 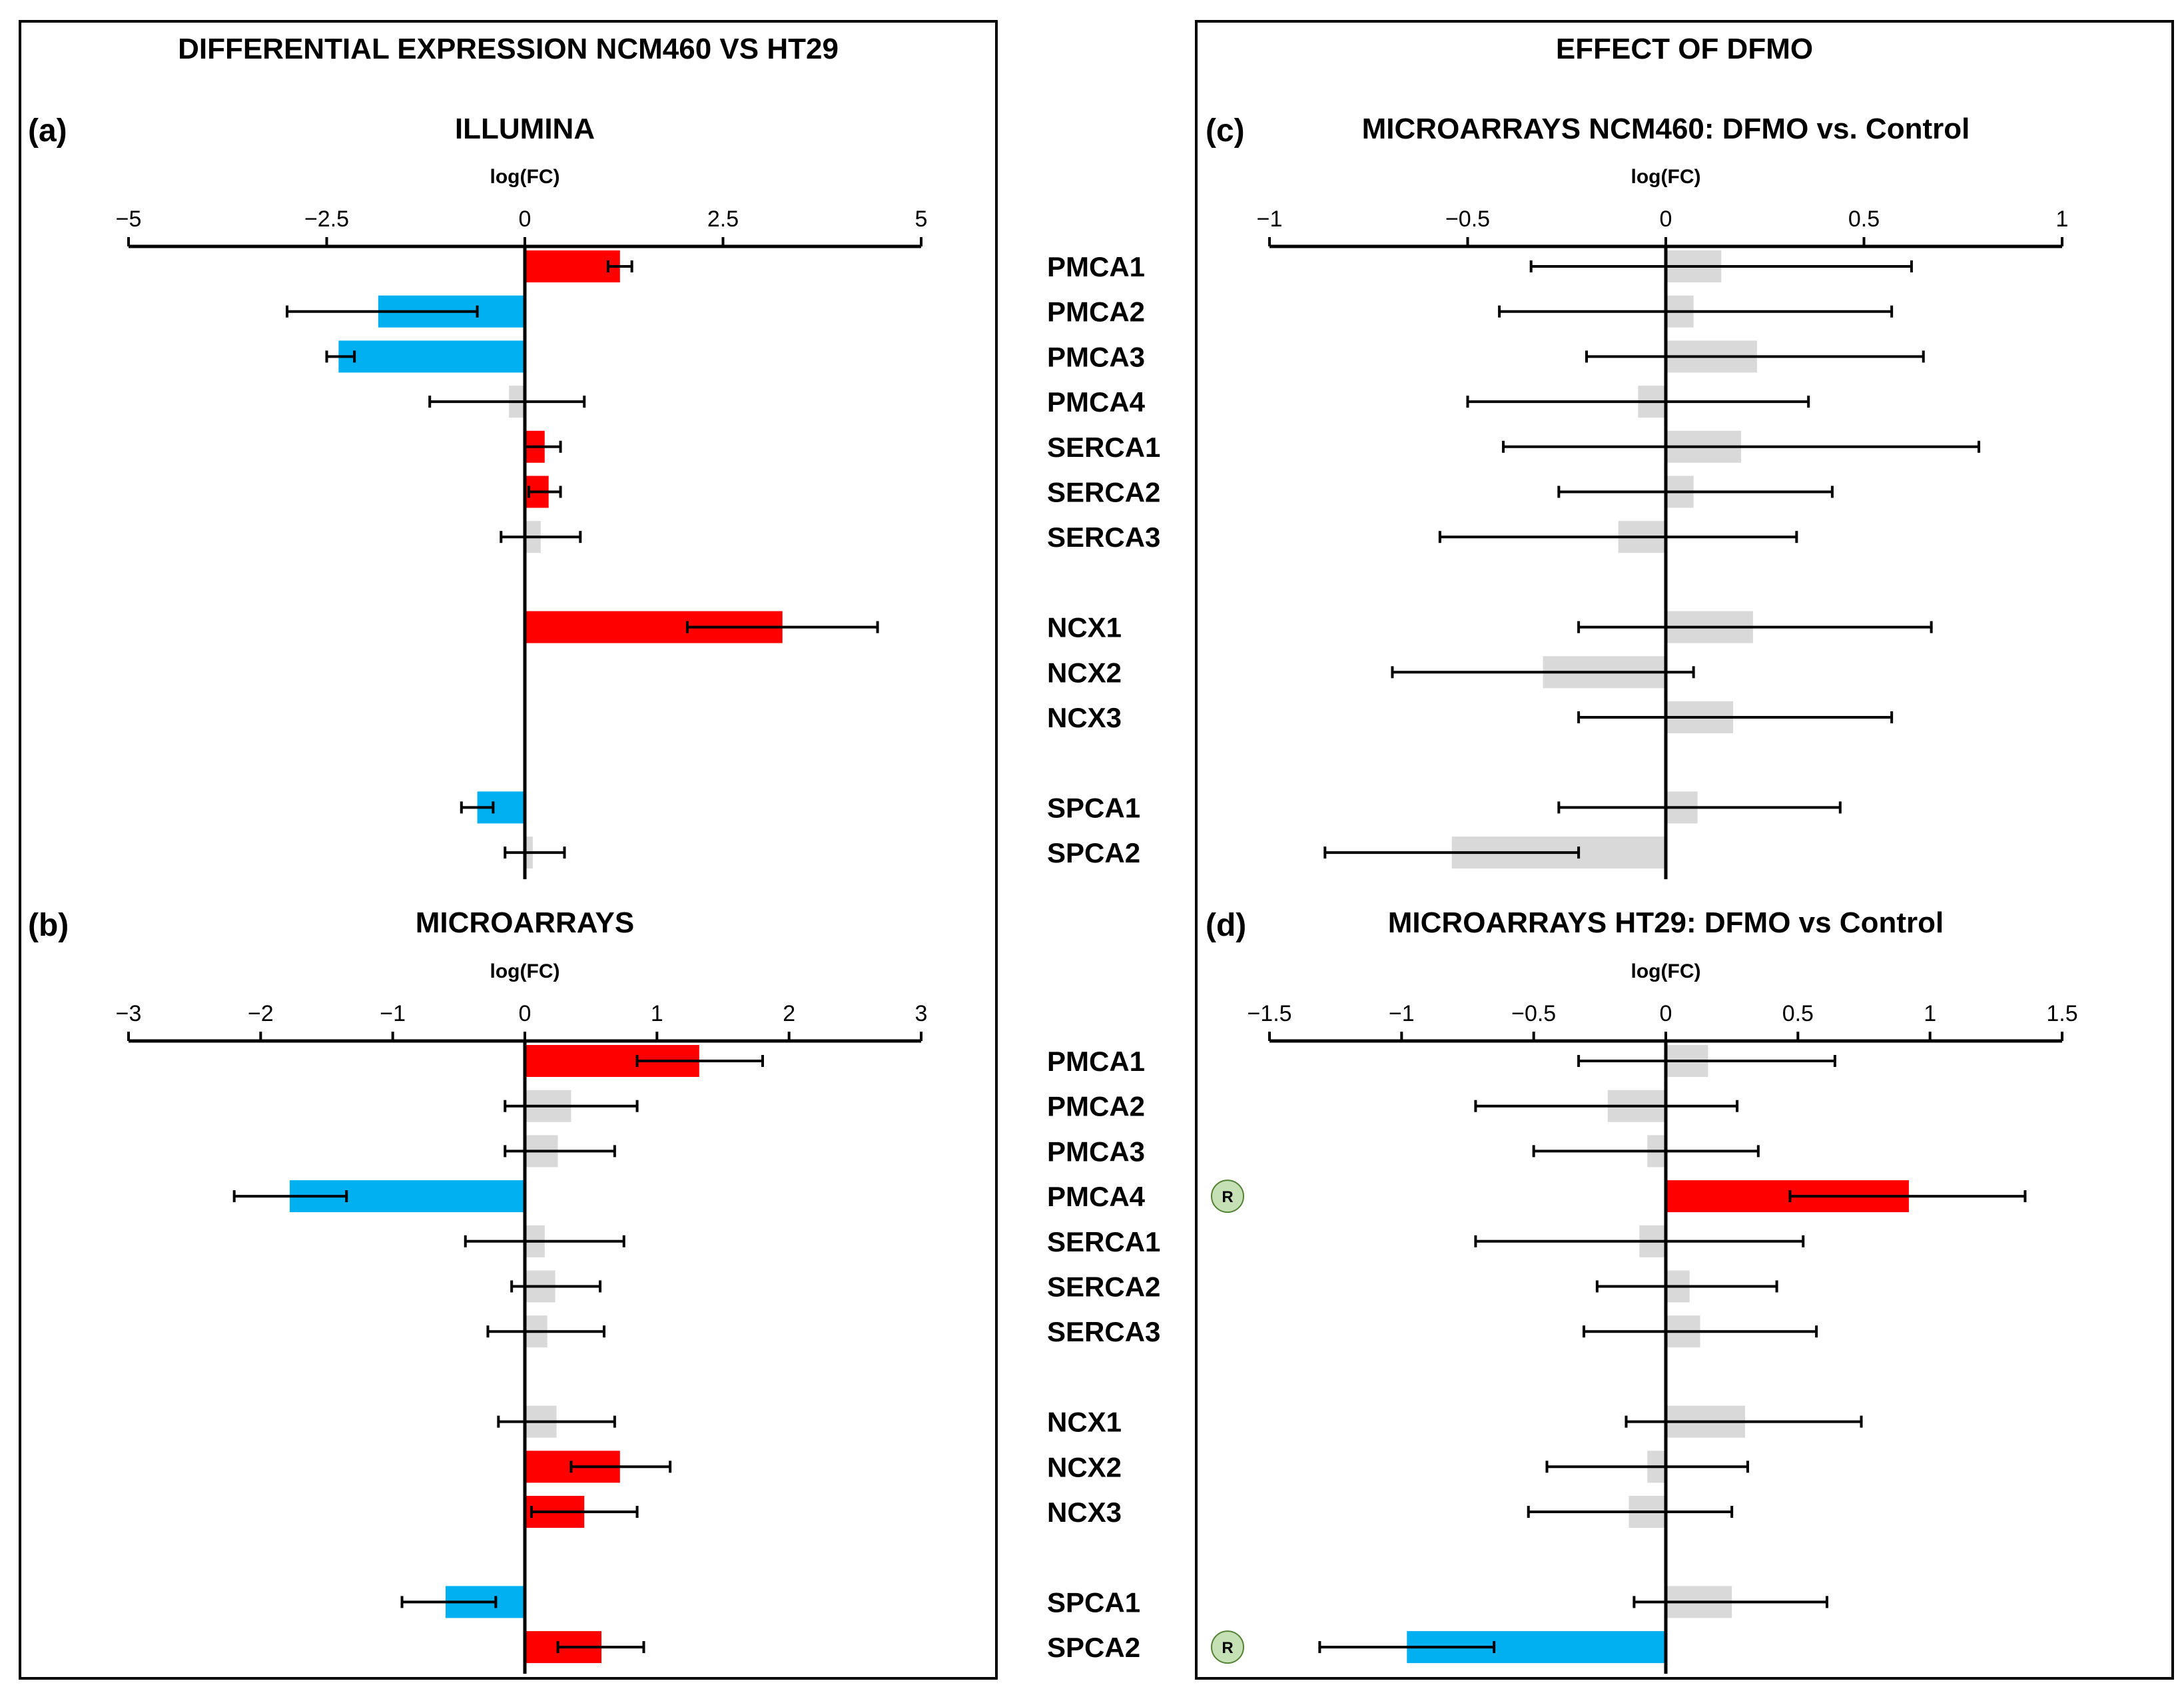 I want to click on category-label: PMCA2, so click(x=1096, y=312).